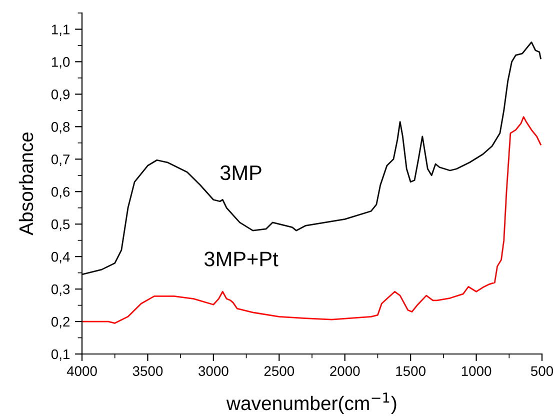 This screenshot has width=554, height=419. What do you see at coordinates (61, 63) in the screenshot?
I see `y-tick-label: 1,0` at bounding box center [61, 63].